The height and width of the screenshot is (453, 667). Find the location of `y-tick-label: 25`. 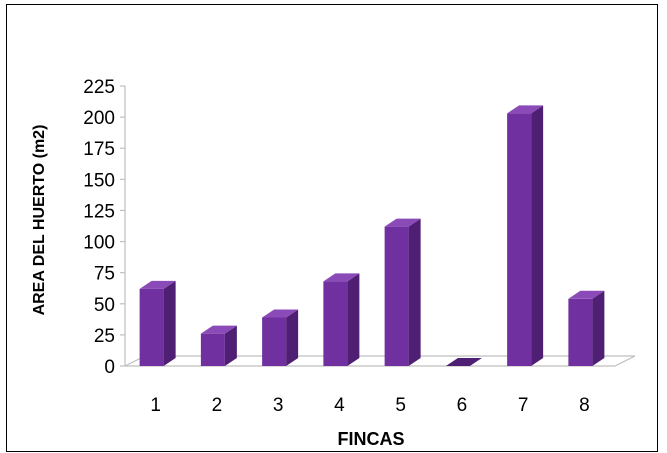

y-tick-label: 25 is located at coordinates (104, 336).